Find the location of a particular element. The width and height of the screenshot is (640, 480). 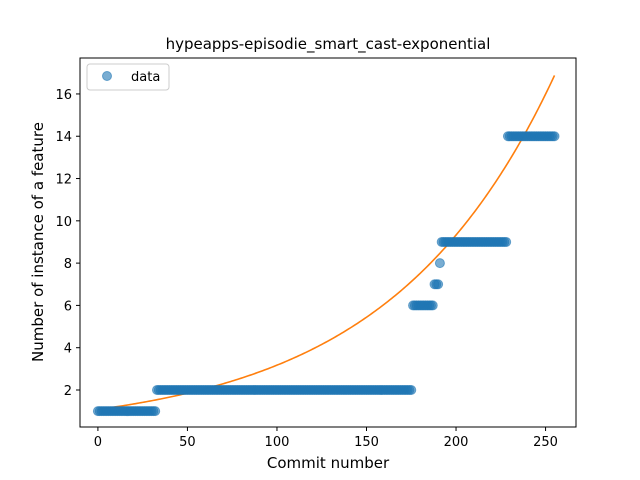

x-axis-title: Commit number is located at coordinates (328, 463).